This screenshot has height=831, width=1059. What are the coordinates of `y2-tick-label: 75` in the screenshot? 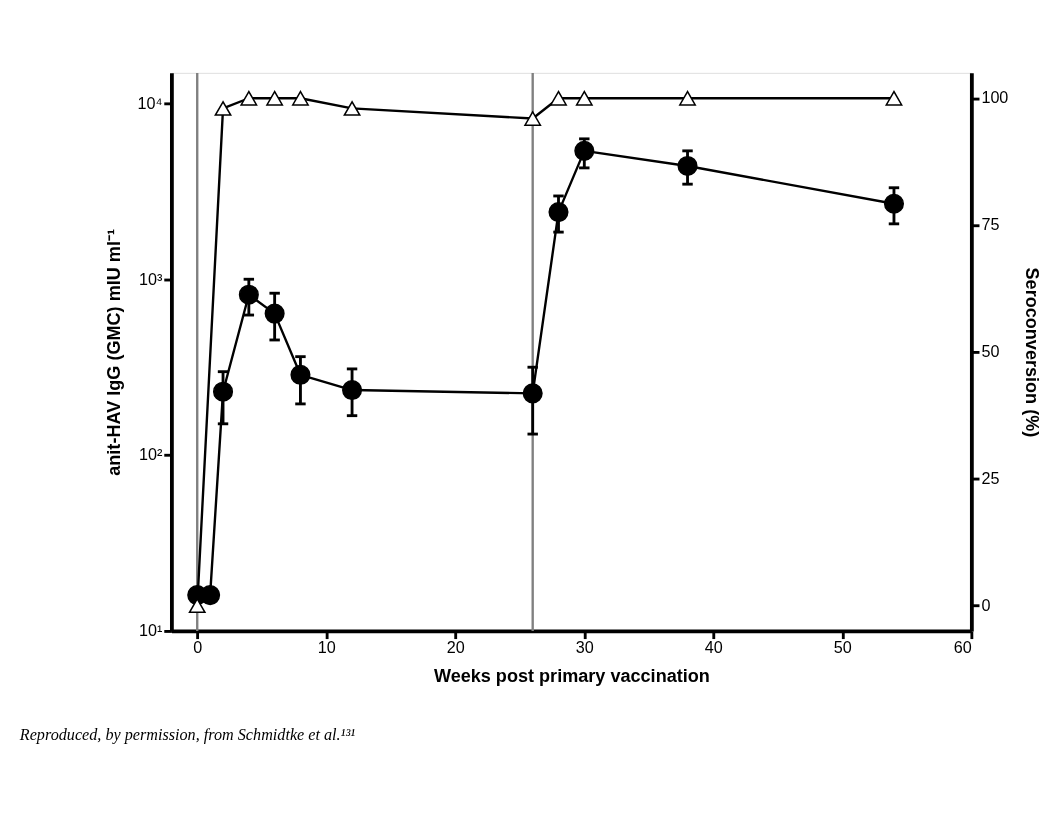 It's located at (990, 224).